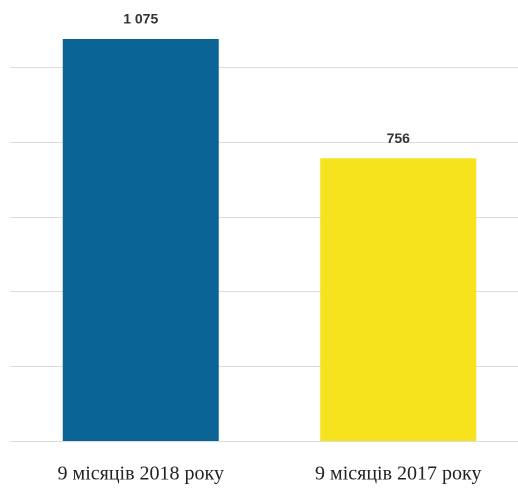  I want to click on x-tick-label: 9 місяців 2018 року, so click(141, 474).